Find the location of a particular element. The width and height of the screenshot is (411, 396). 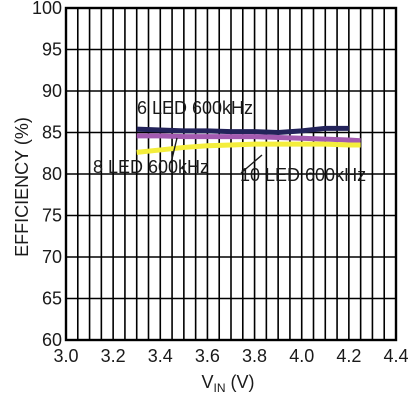

x-axis-title-unit: (V) is located at coordinates (240, 382).